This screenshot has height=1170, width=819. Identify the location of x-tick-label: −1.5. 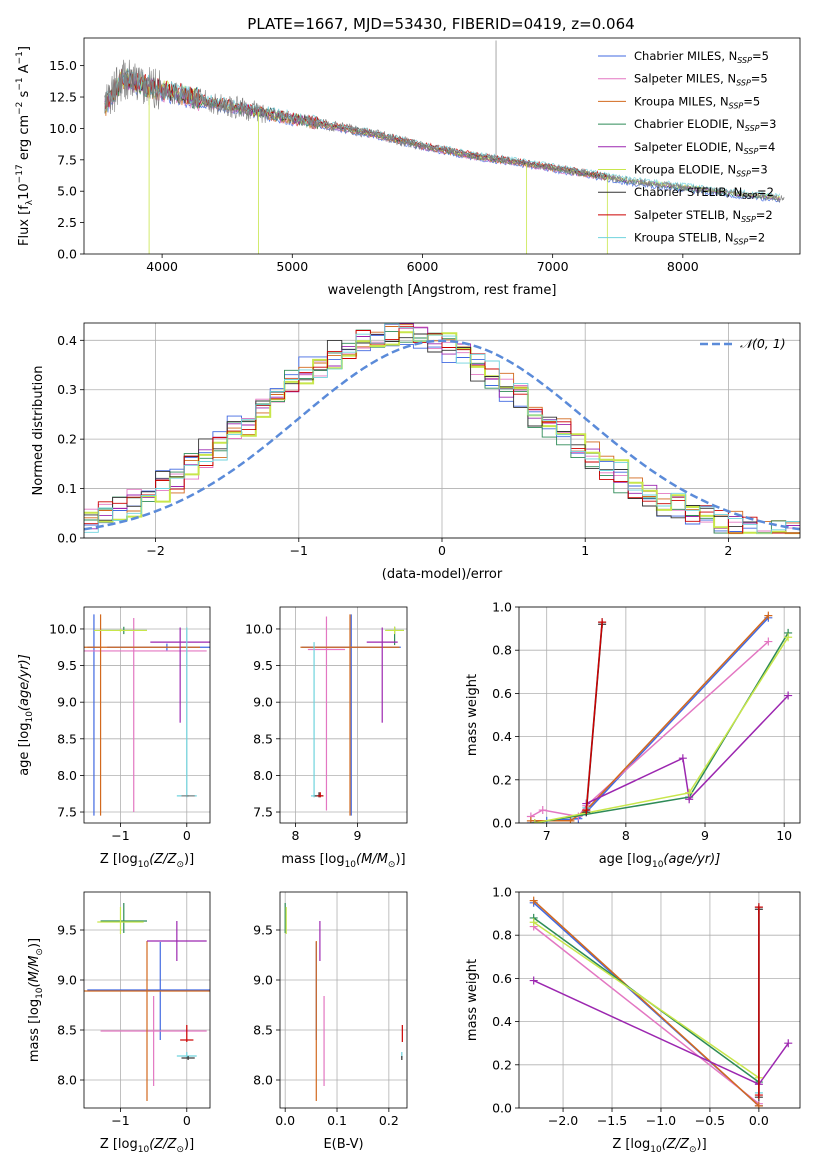
(612, 1120).